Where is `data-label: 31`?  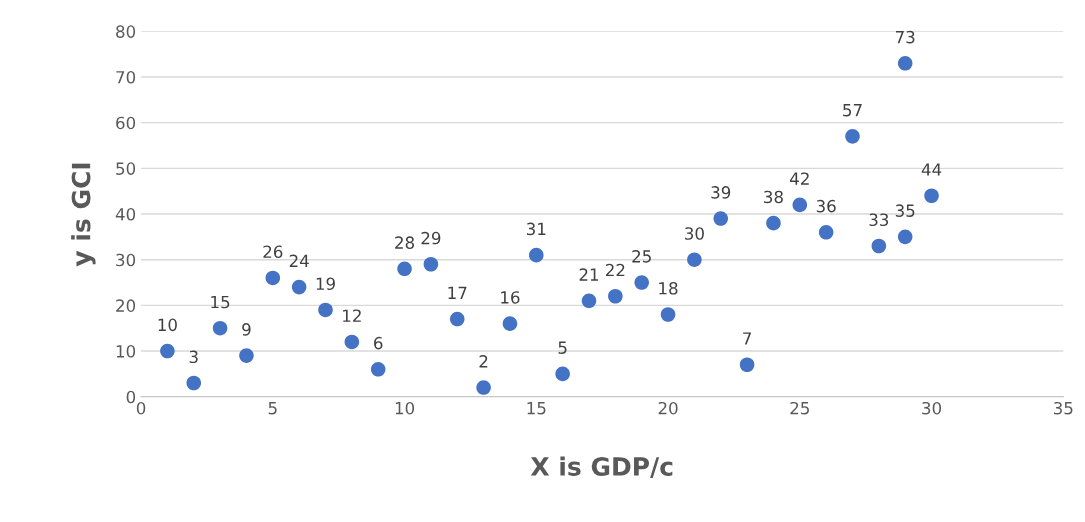 data-label: 31 is located at coordinates (536, 229).